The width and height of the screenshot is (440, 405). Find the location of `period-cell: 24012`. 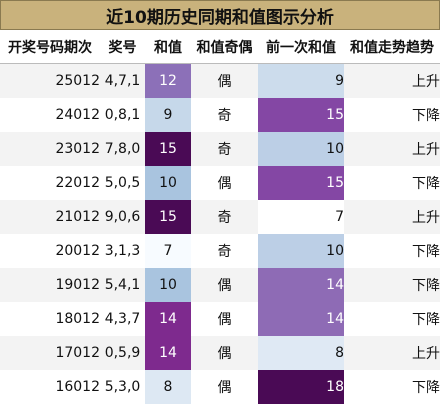

period-cell: 24012 is located at coordinates (50, 115).